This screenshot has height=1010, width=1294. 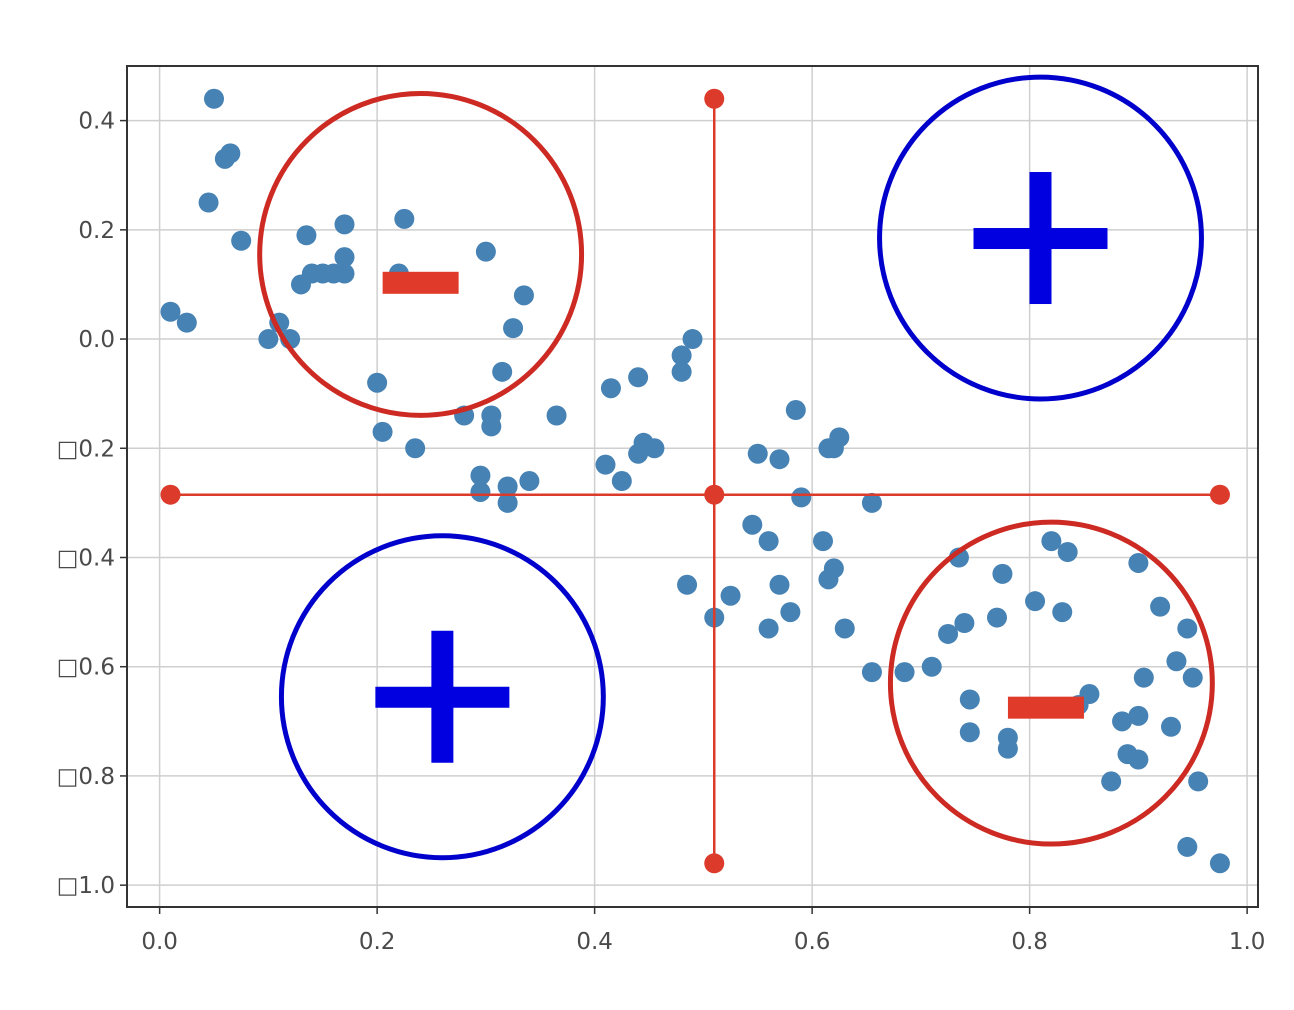 What do you see at coordinates (594, 942) in the screenshot?
I see `x-tick-label: 0.4` at bounding box center [594, 942].